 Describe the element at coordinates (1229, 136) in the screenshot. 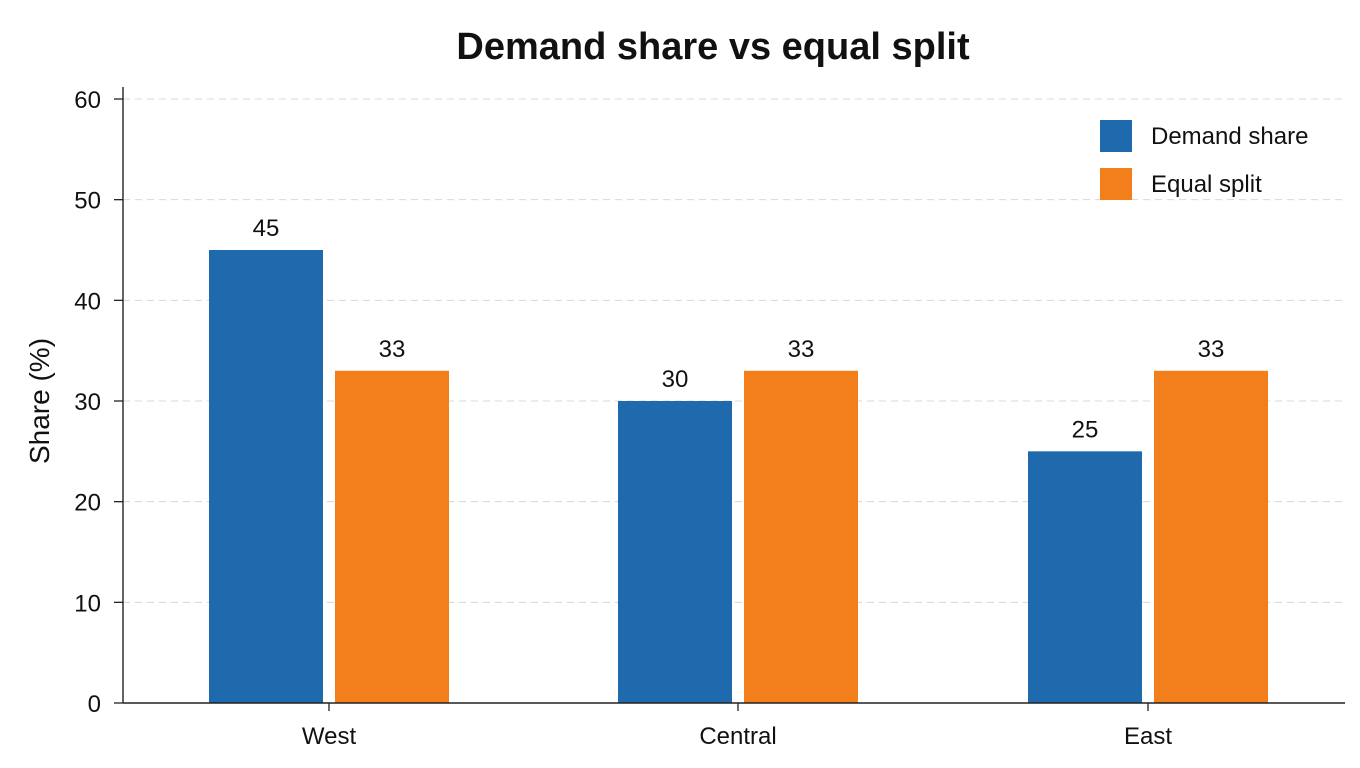

I see `legend-label: Demand share` at that location.